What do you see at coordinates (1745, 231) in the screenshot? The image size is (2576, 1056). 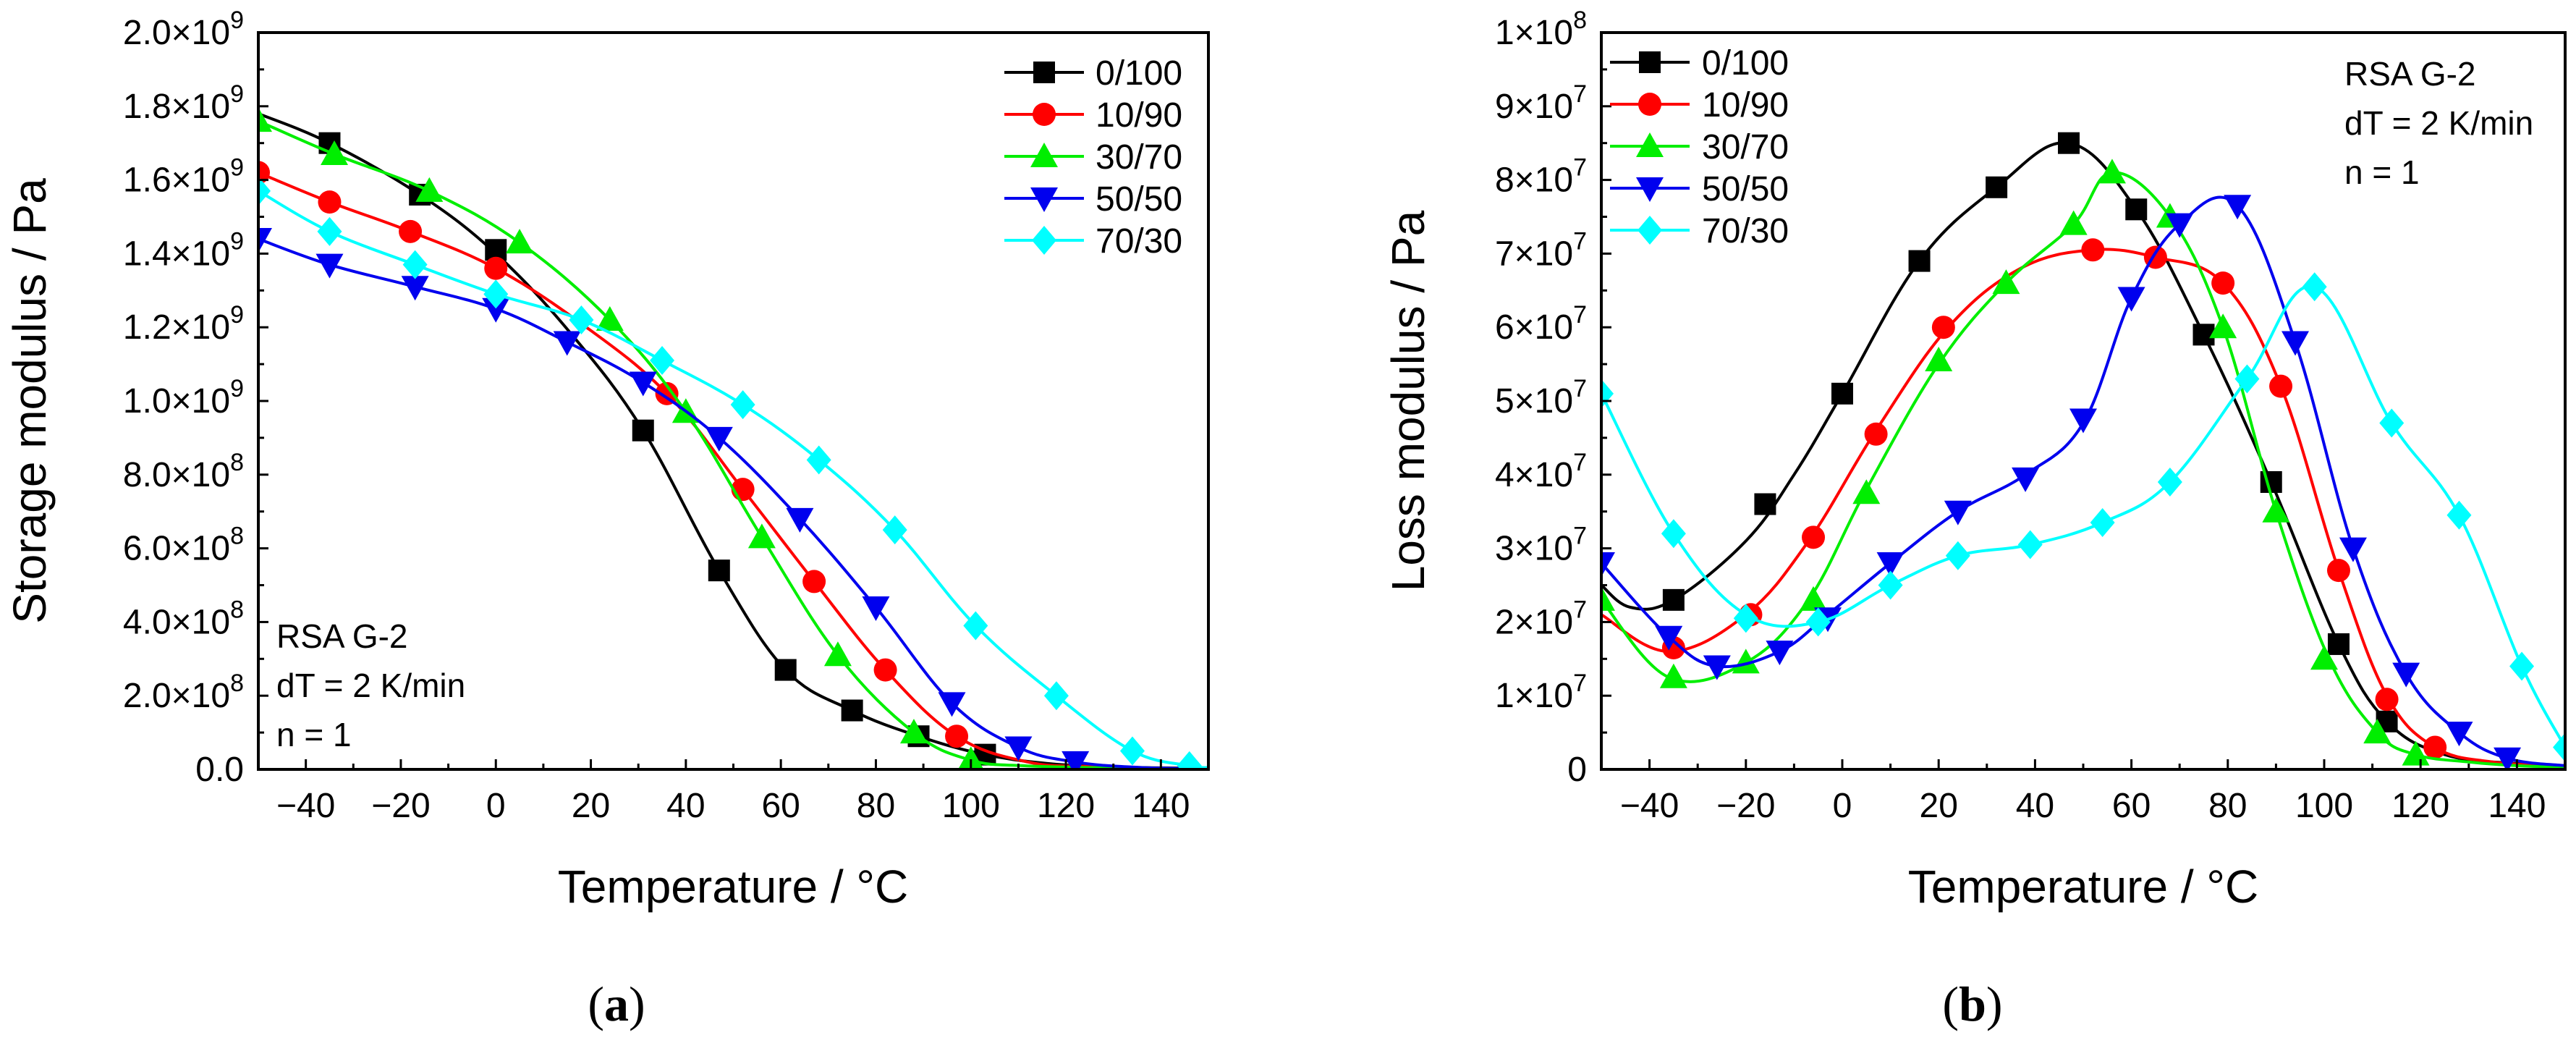 I see `legend-label: 70/30` at bounding box center [1745, 231].